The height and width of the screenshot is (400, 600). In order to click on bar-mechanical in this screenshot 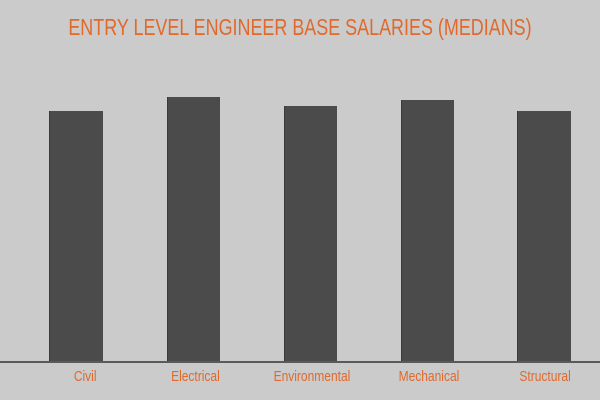, I will do `click(428, 230)`.